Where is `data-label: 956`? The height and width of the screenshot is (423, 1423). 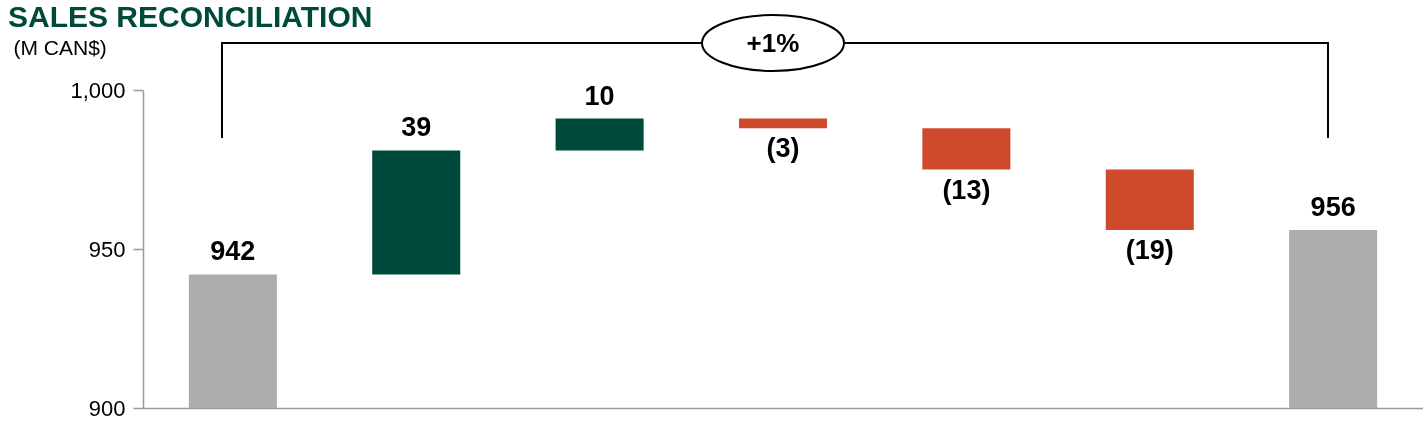
data-label: 956 is located at coordinates (1333, 206).